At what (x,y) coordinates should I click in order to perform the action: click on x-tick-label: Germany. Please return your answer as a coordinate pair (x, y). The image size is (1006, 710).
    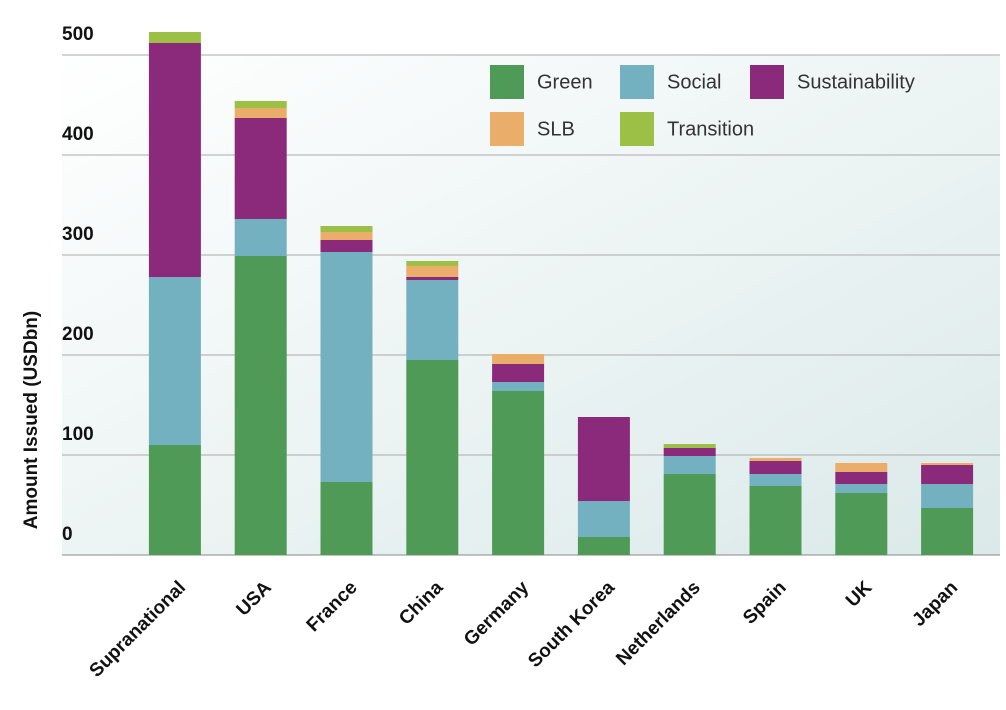
    Looking at the image, I should click on (496, 613).